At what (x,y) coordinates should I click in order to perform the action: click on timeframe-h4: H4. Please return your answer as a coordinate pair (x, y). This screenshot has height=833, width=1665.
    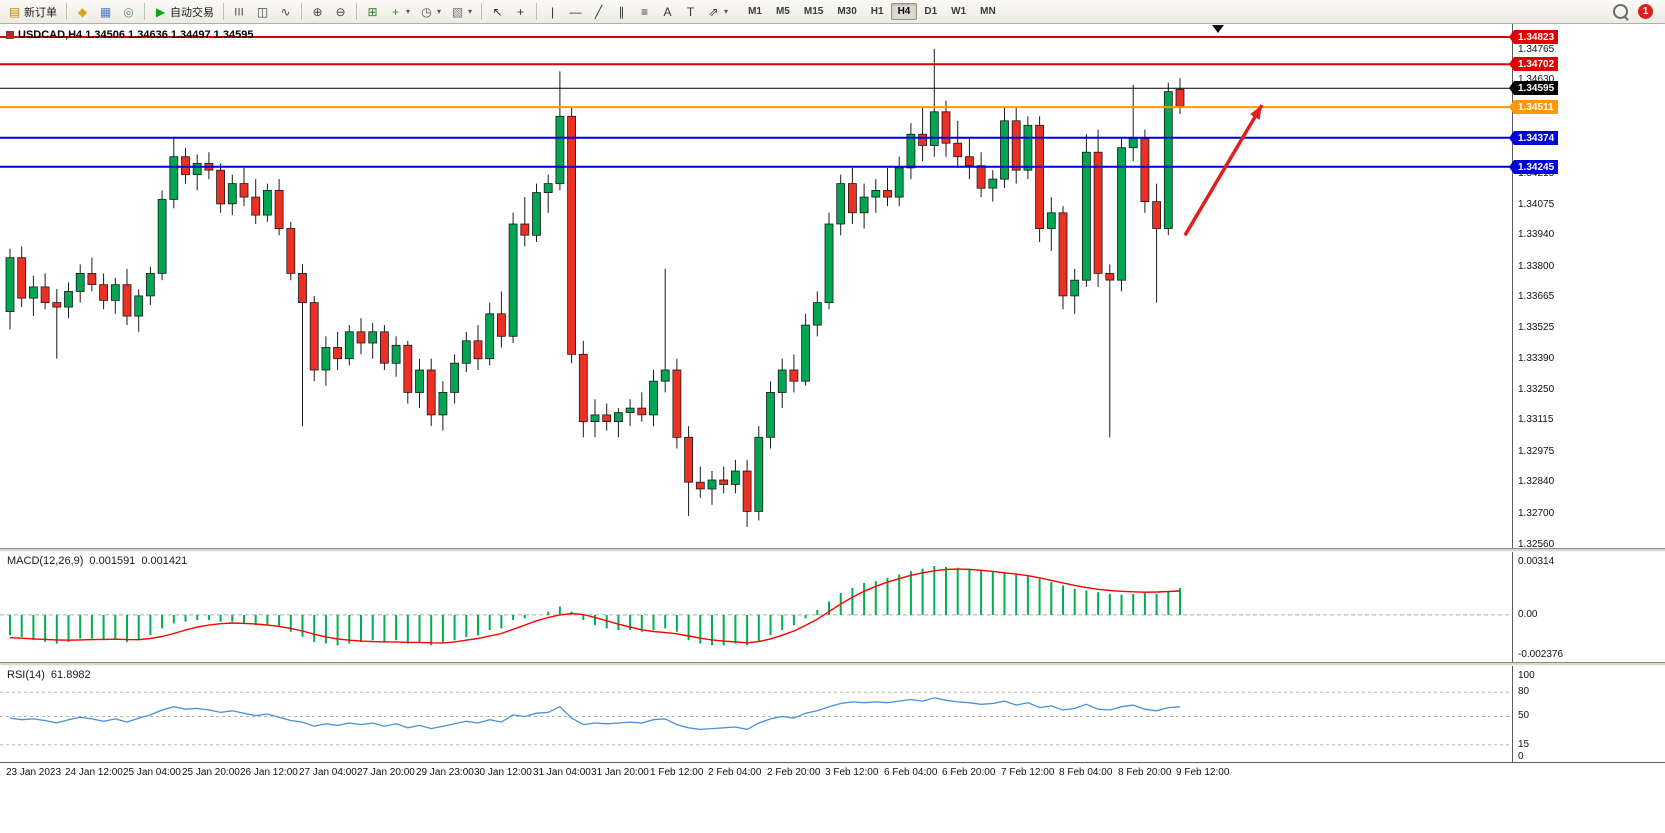
    Looking at the image, I should click on (904, 11).